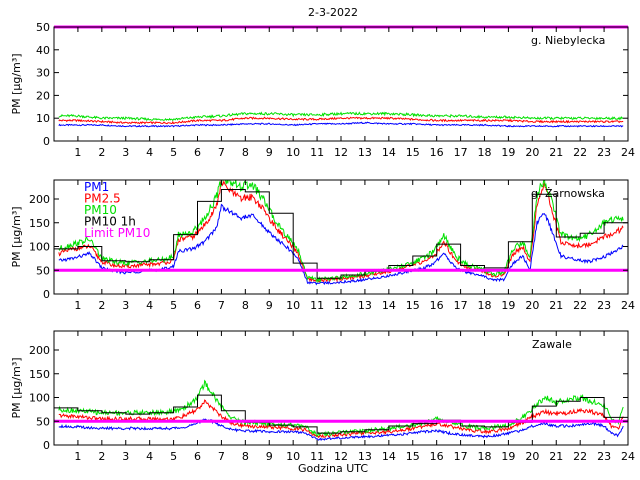  What do you see at coordinates (43, 50) in the screenshot?
I see `y-tick-label: 40` at bounding box center [43, 50].